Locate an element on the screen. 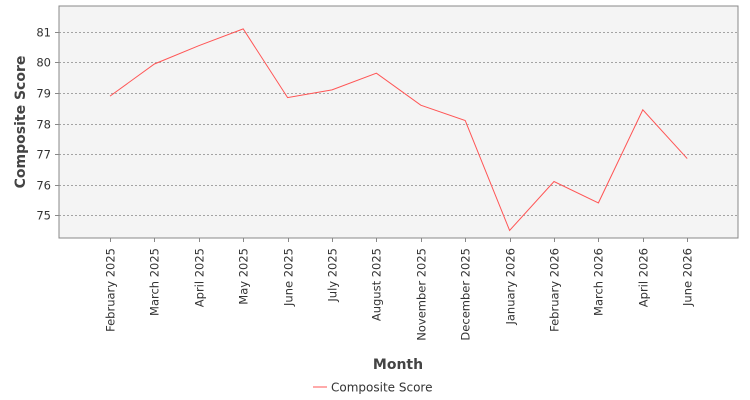 Image resolution: width=750 pixels, height=400 pixels. y-tick-label: 79 is located at coordinates (43, 94).